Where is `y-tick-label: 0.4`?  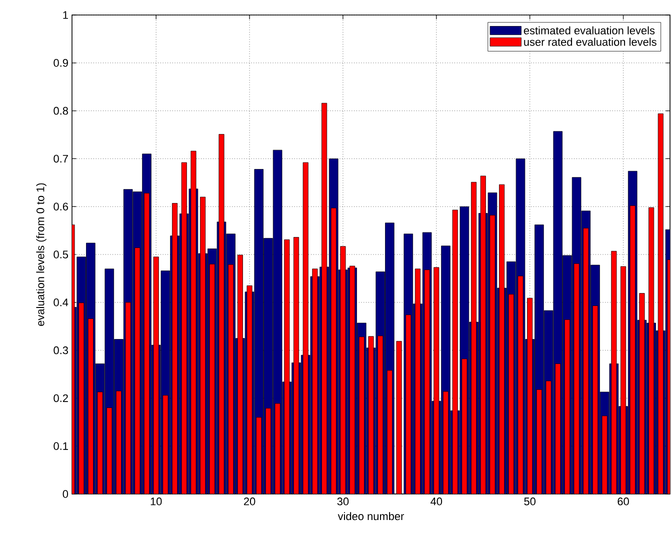
y-tick-label: 0.4 is located at coordinates (61, 302).